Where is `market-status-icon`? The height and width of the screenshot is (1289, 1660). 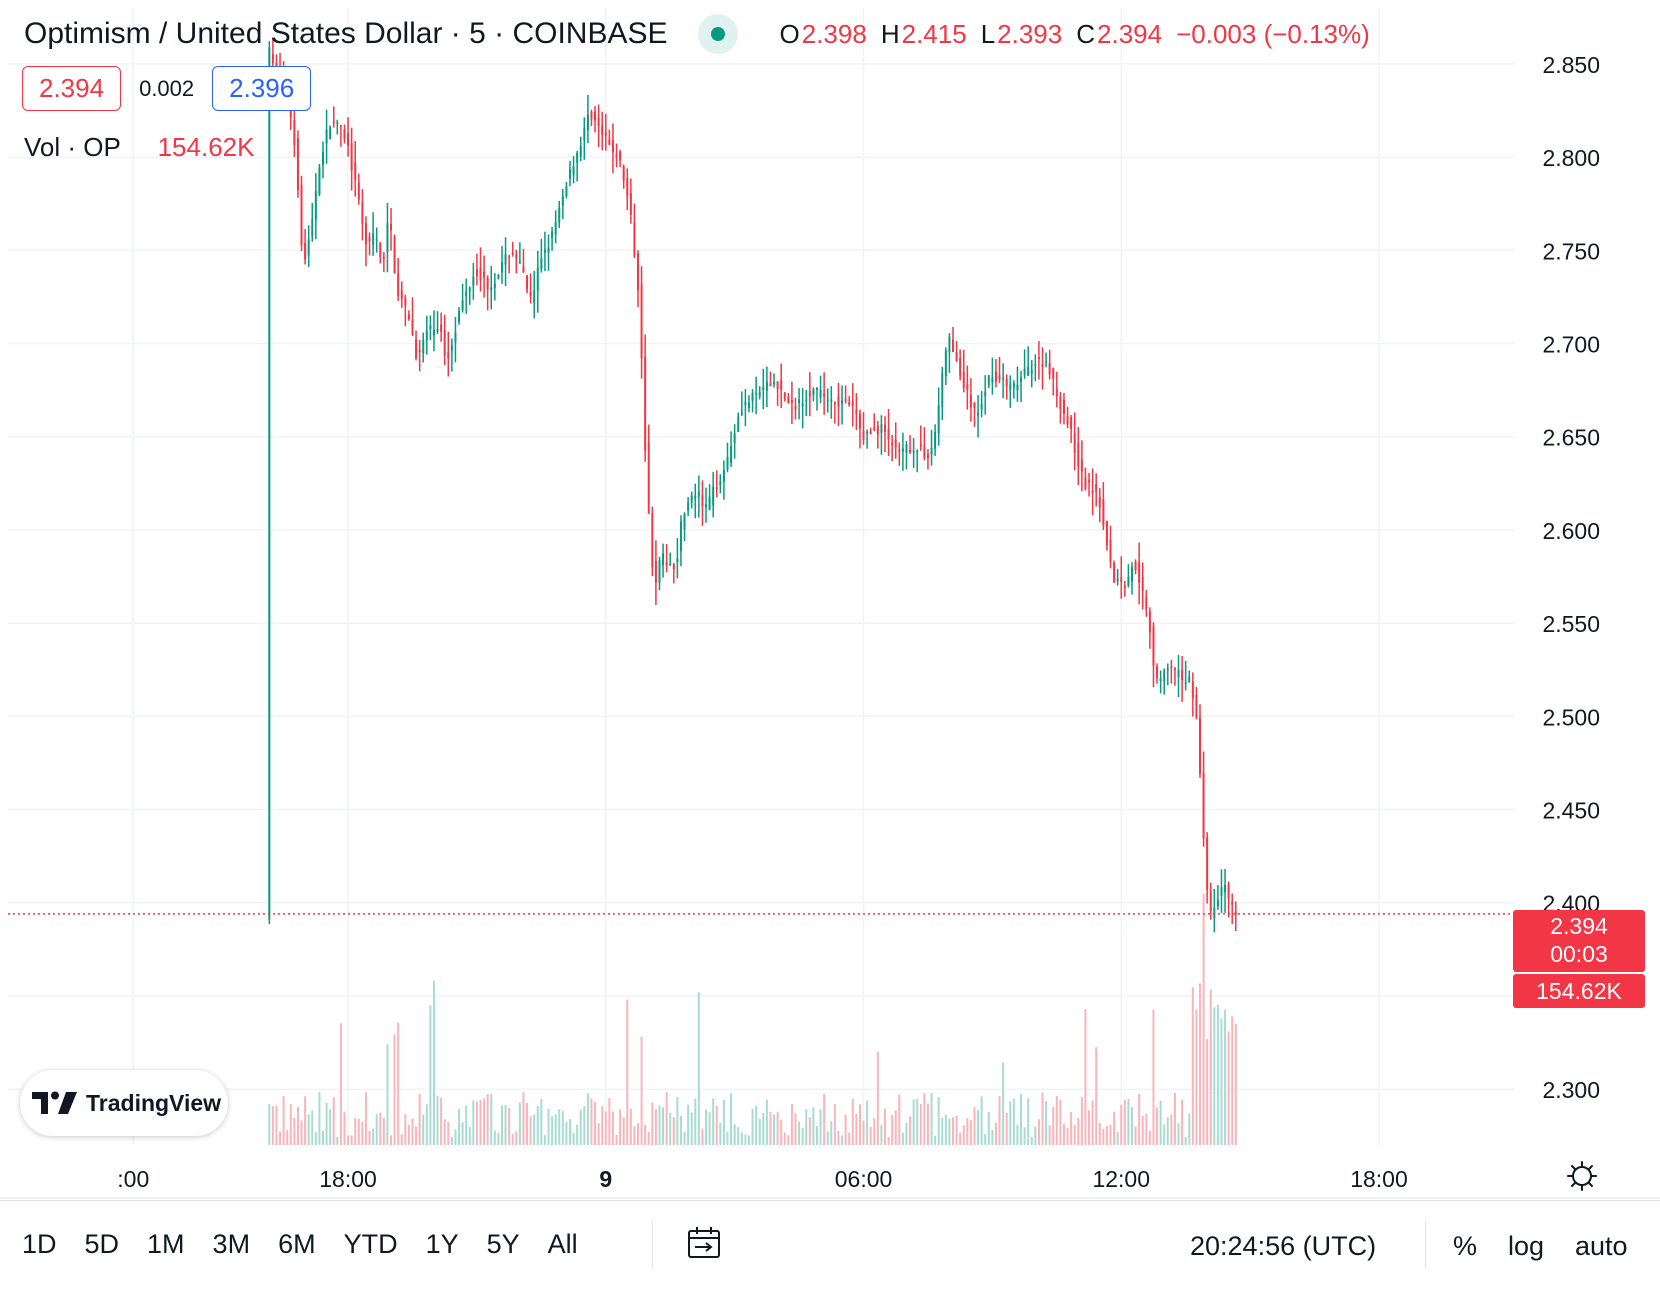
market-status-icon is located at coordinates (717, 34).